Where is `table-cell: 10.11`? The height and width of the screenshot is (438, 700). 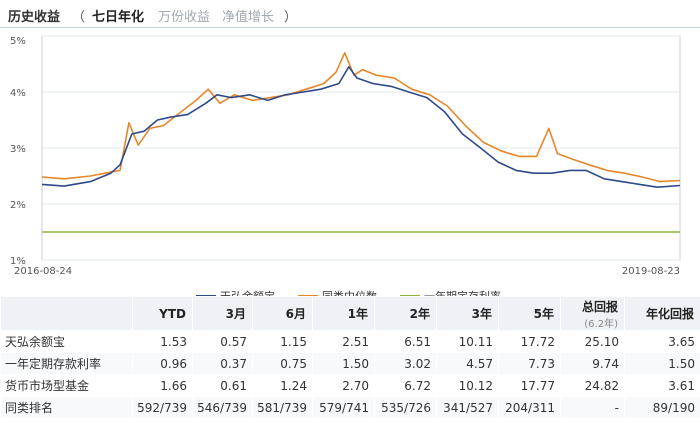 table-cell: 10.11 is located at coordinates (467, 341).